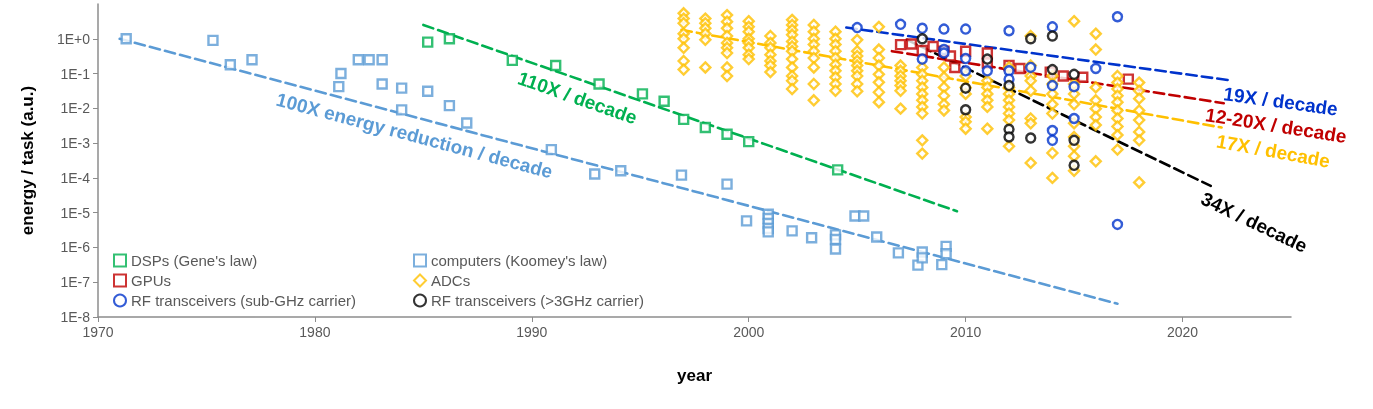  I want to click on legend-label: computers (Koomey's law), so click(519, 260).